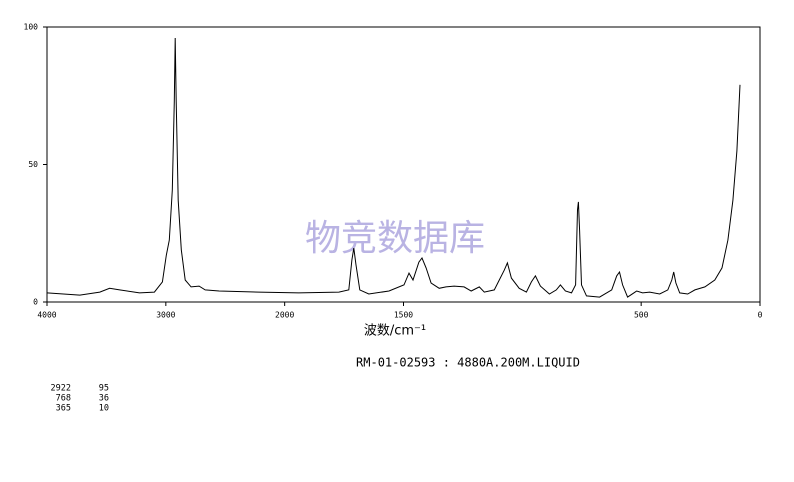  I want to click on x-axis-label: 波数/cm⁻¹, so click(395, 331).